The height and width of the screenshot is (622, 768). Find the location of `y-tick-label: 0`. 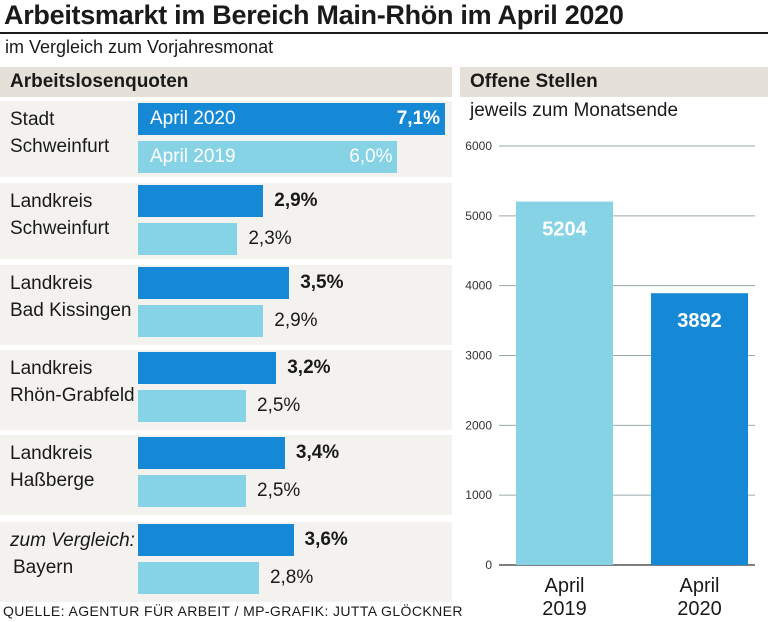

y-tick-label: 0 is located at coordinates (488, 565).